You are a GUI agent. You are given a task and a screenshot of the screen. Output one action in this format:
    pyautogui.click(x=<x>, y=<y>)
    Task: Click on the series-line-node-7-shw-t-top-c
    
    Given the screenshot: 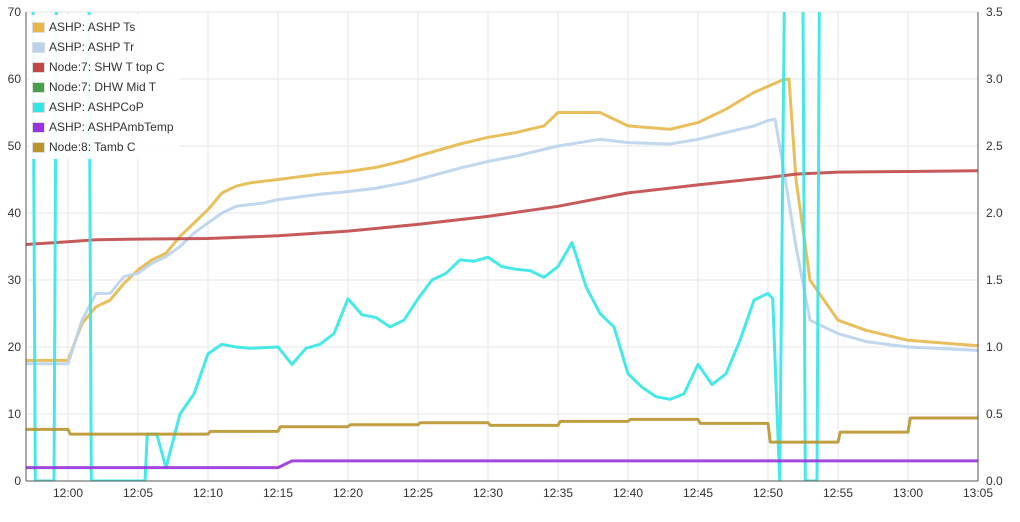 What is the action you would take?
    pyautogui.click(x=502, y=207)
    